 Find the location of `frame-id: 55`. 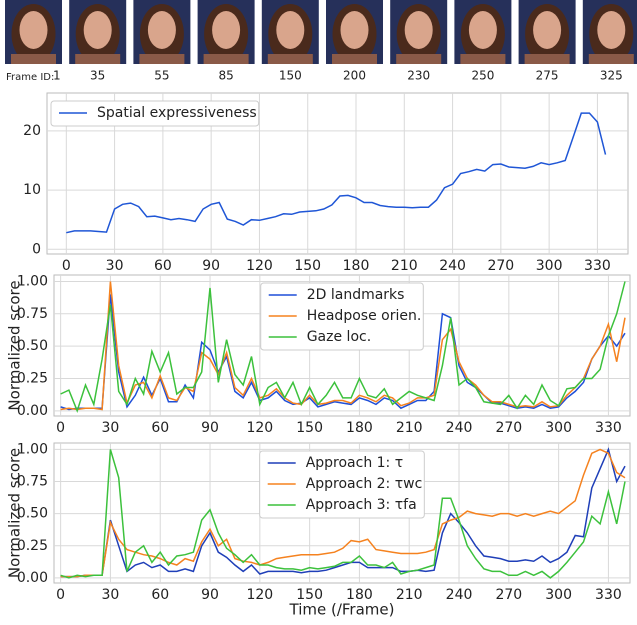

frame-id: 55 is located at coordinates (161, 76).